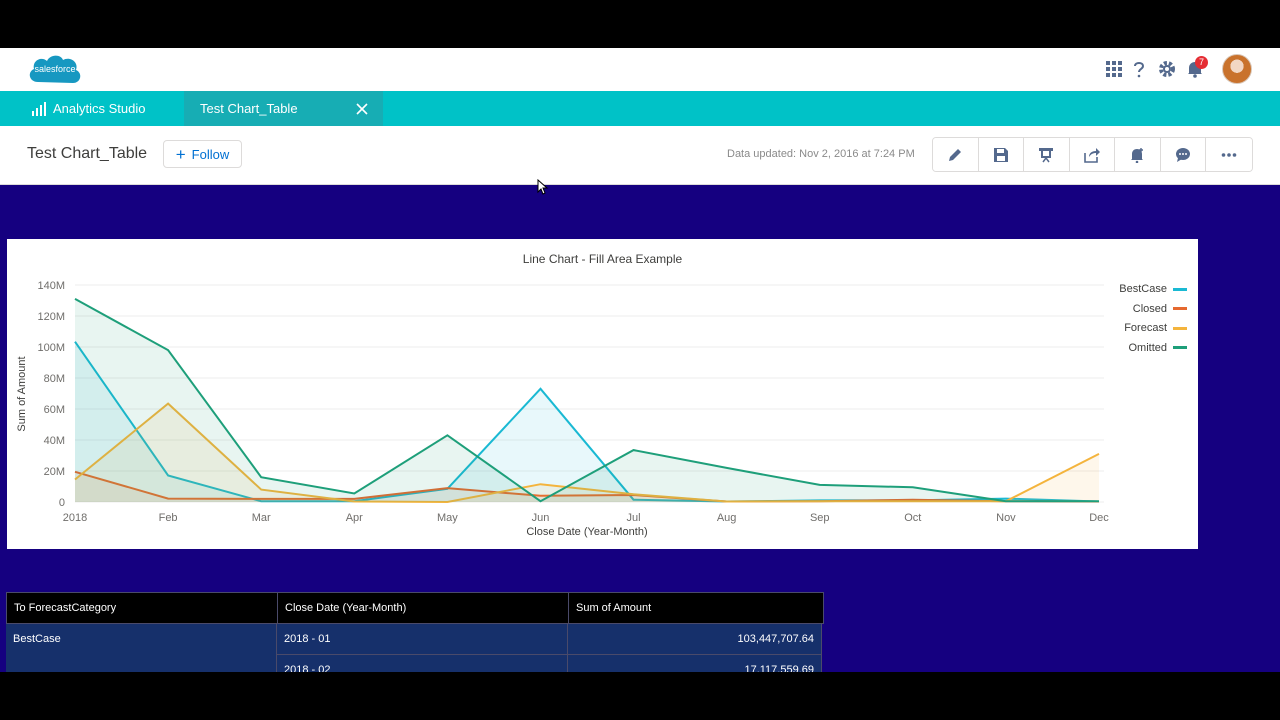 This screenshot has height=720, width=1280. Describe the element at coordinates (75, 518) in the screenshot. I see `x-tick-label: 2018` at that location.